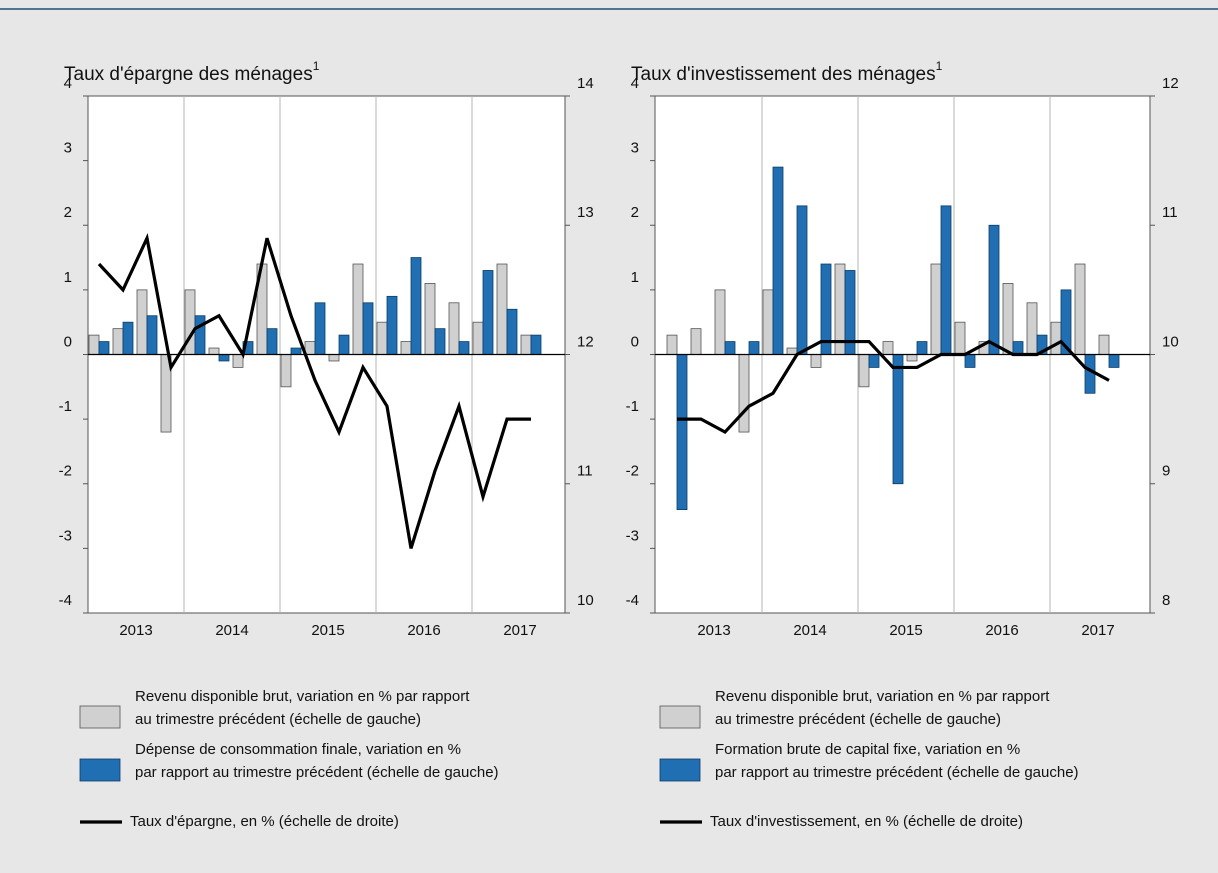  What do you see at coordinates (635, 212) in the screenshot?
I see `y-tick-label: 2` at bounding box center [635, 212].